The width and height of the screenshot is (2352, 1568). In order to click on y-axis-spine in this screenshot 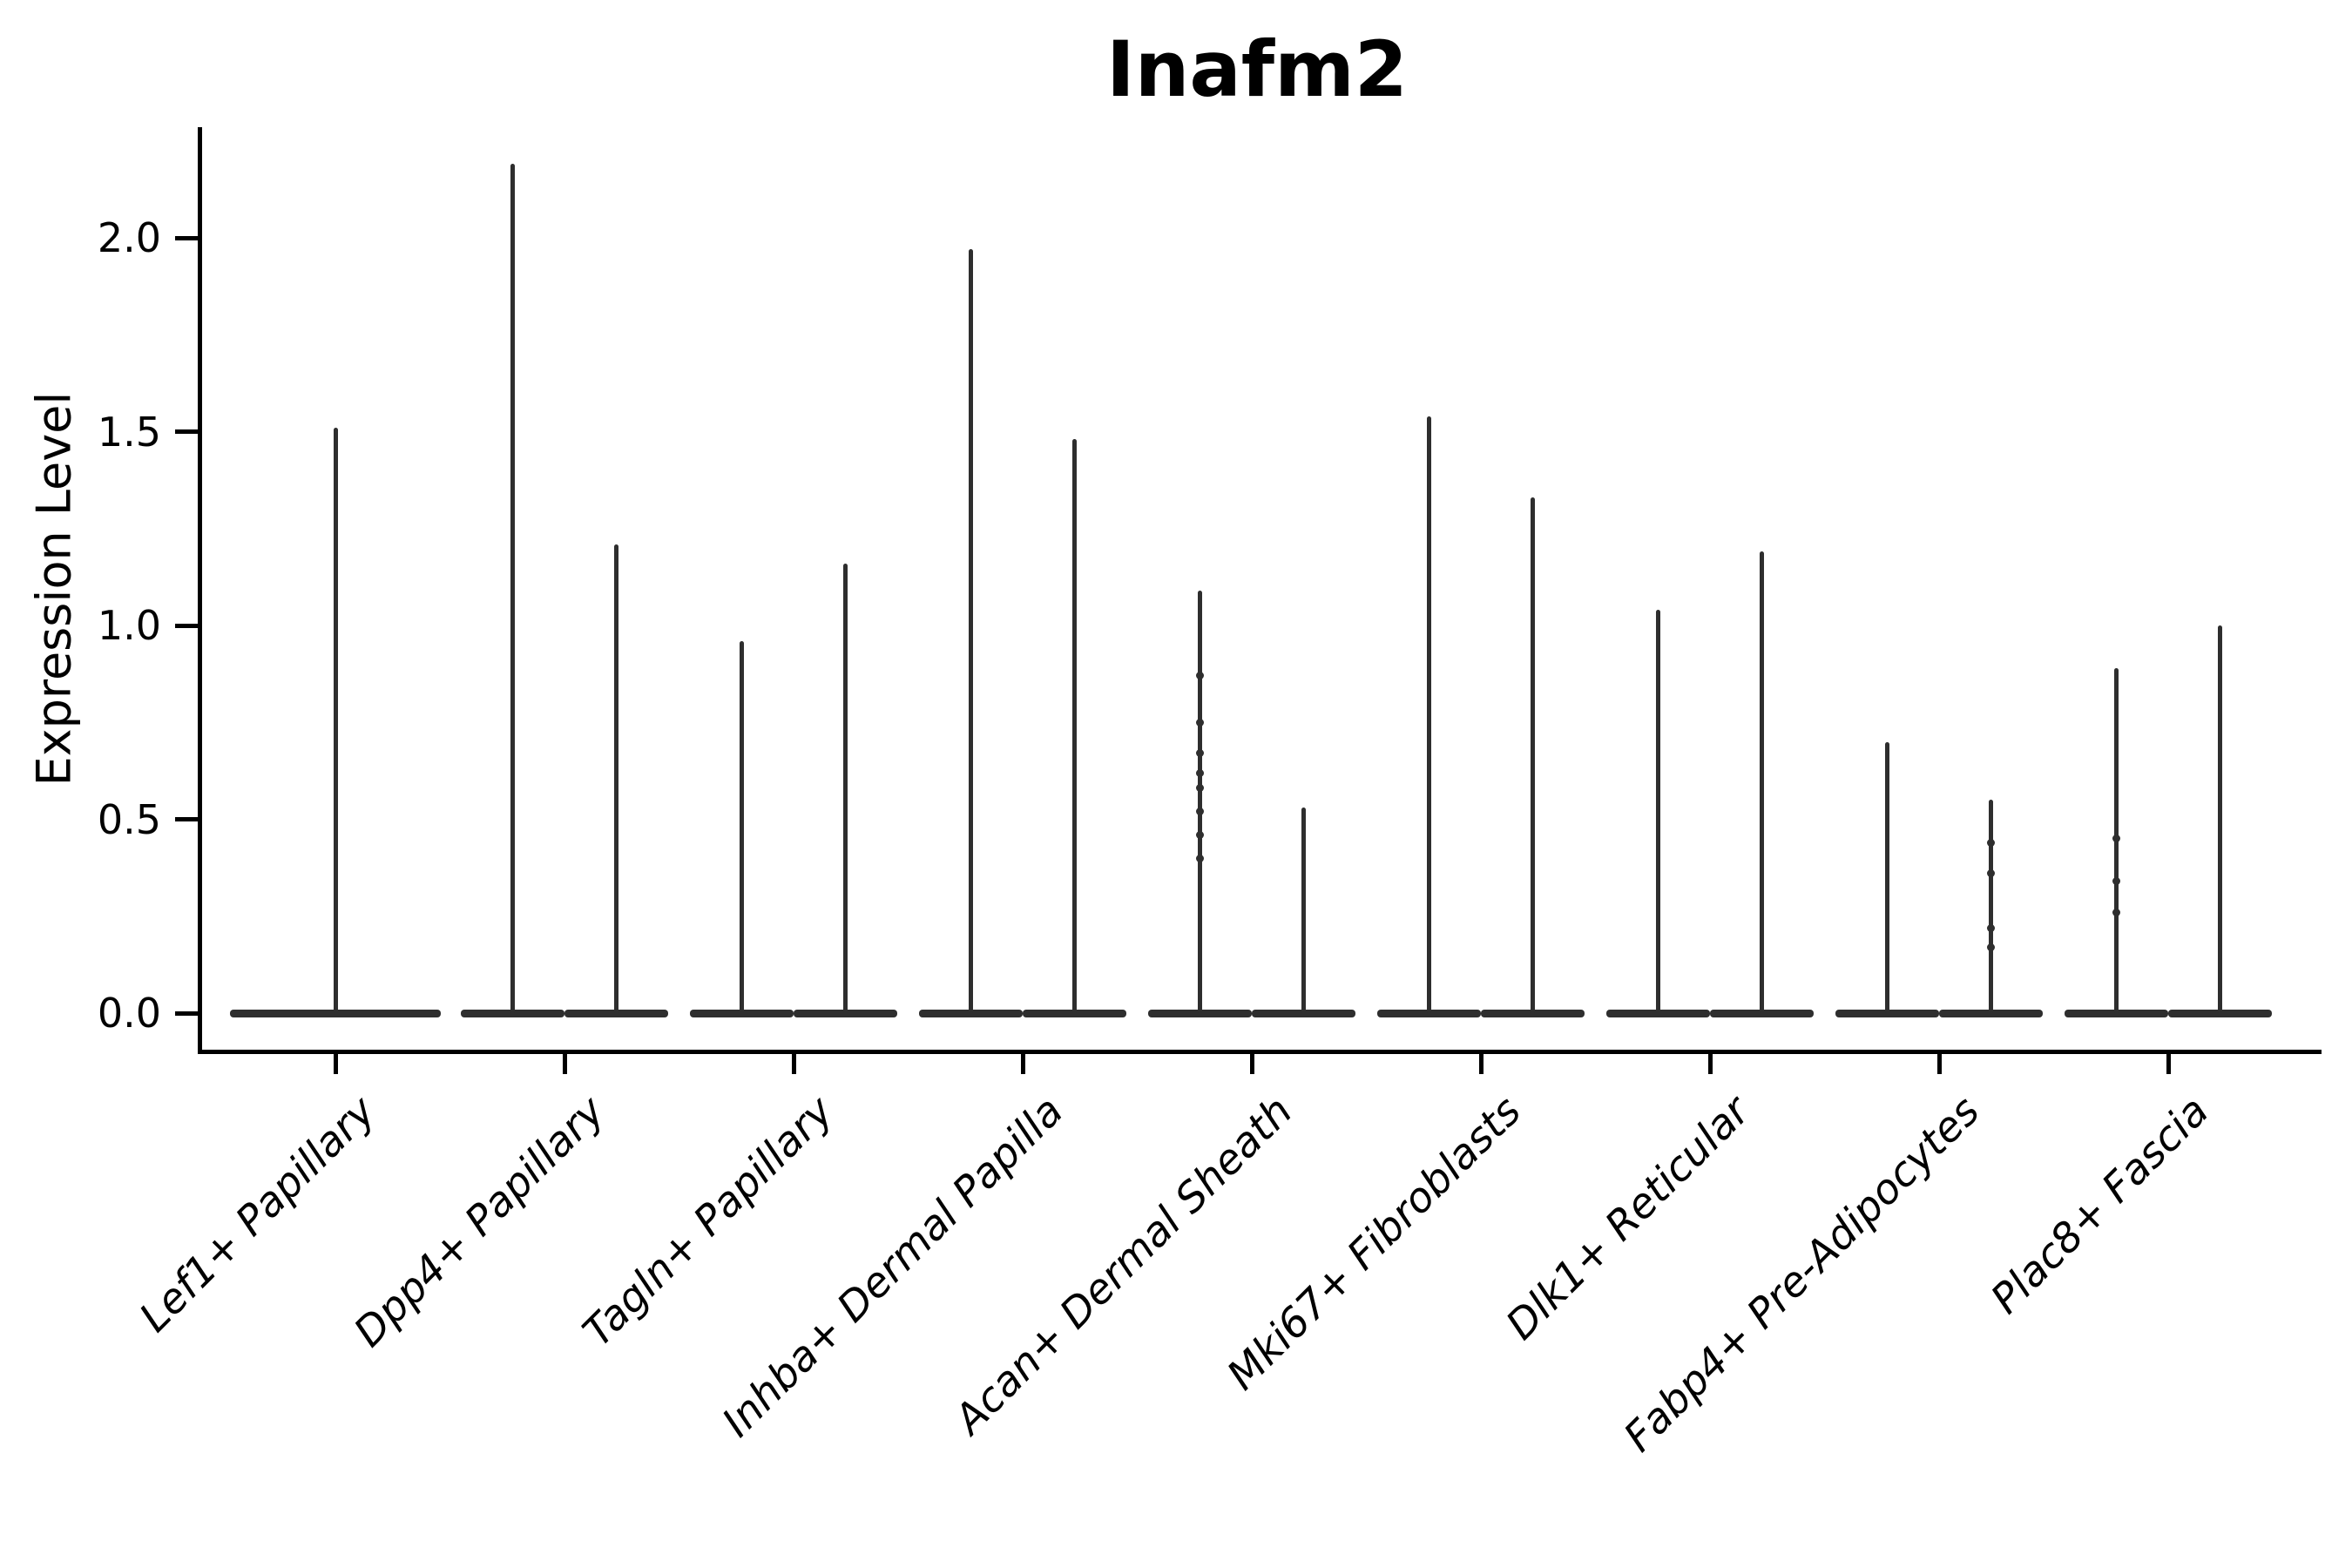, I will do `click(200, 590)`.